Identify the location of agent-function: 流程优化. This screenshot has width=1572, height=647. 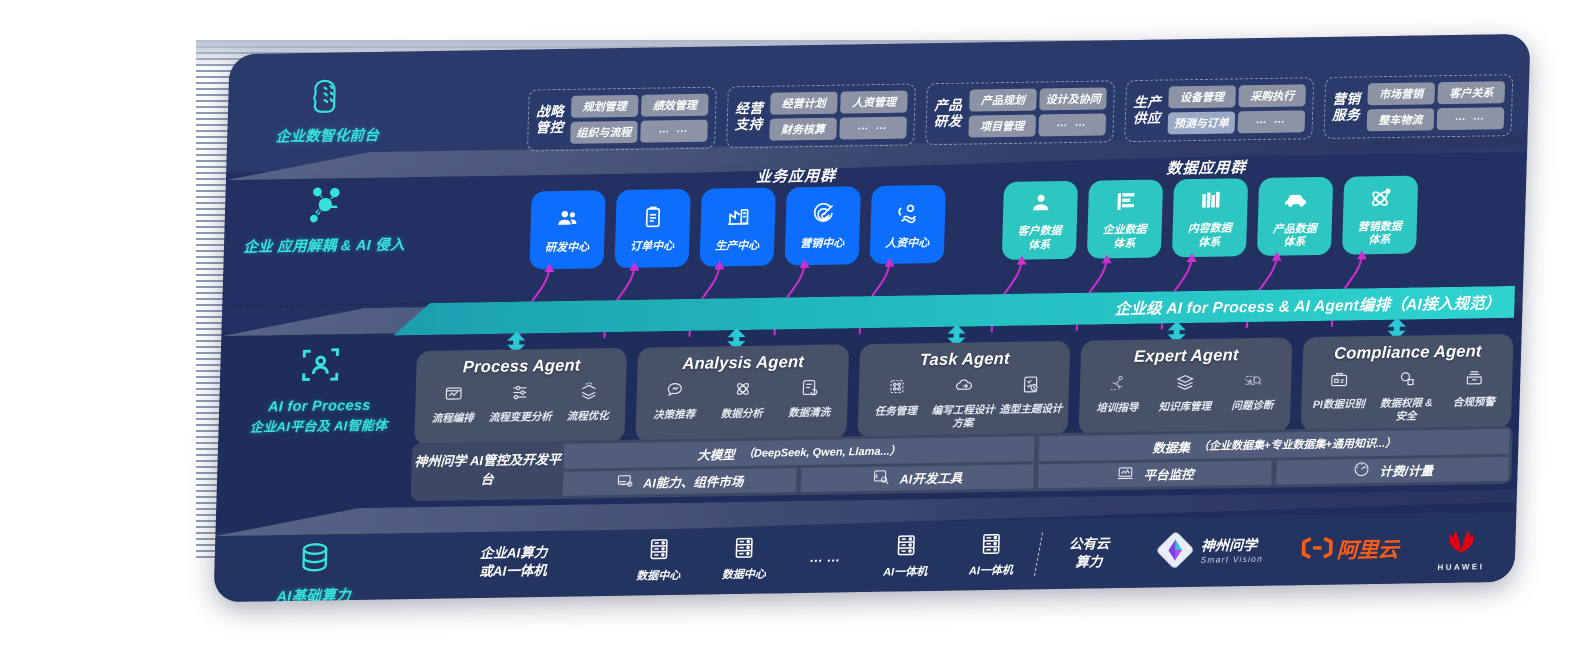
(588, 402).